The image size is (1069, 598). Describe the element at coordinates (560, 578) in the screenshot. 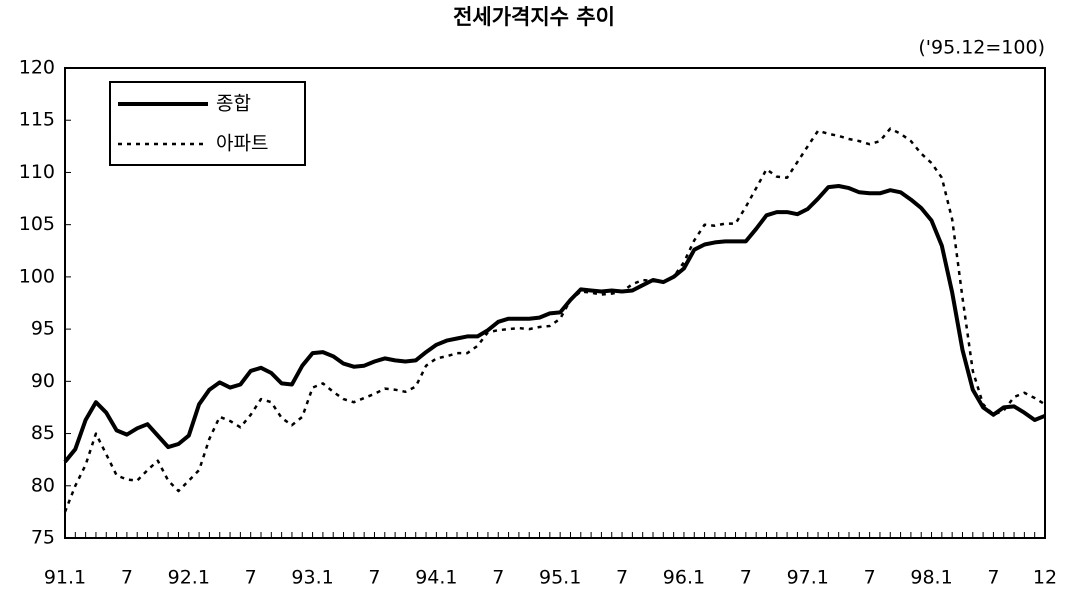

I see `x-tick-label: 95.1` at that location.